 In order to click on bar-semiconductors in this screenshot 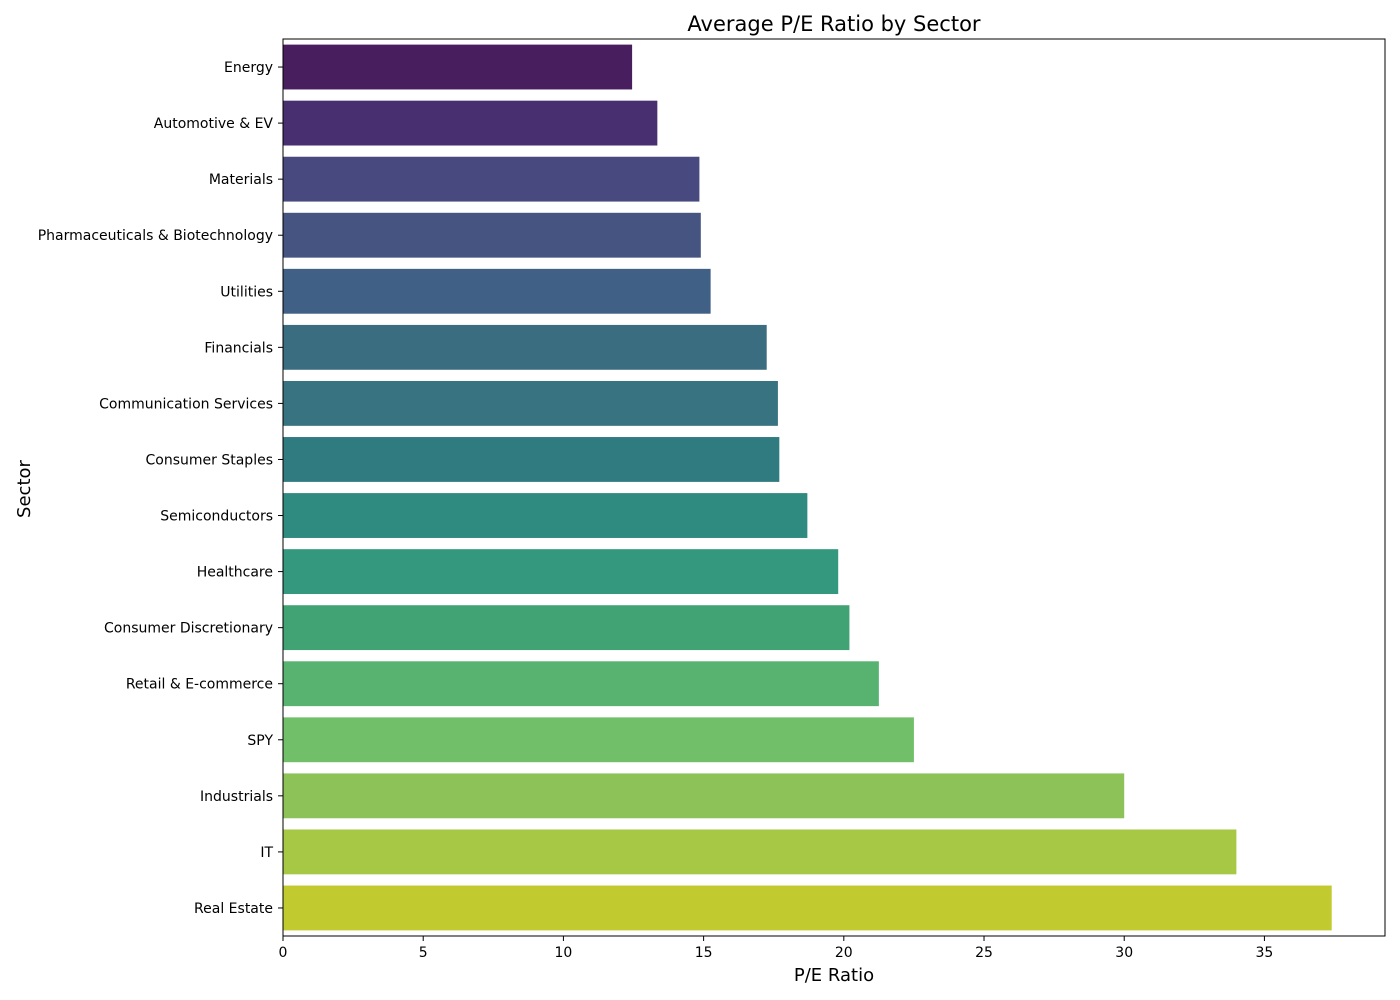, I will do `click(545, 515)`.